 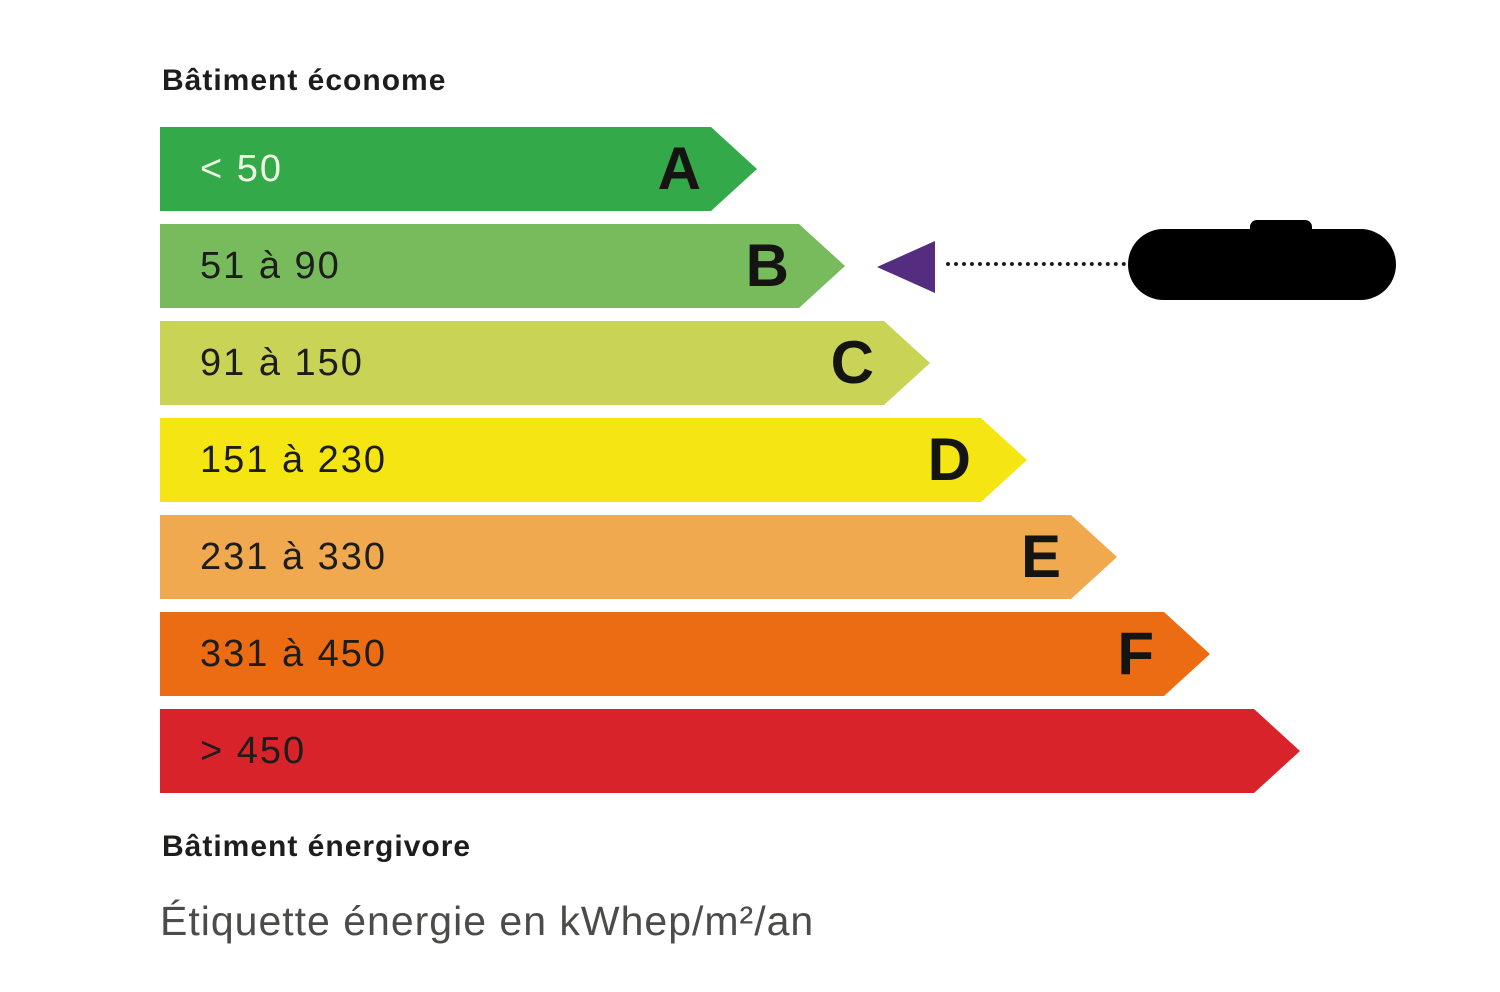 I want to click on energy-class-row: 231 à 330 E, so click(x=730, y=557).